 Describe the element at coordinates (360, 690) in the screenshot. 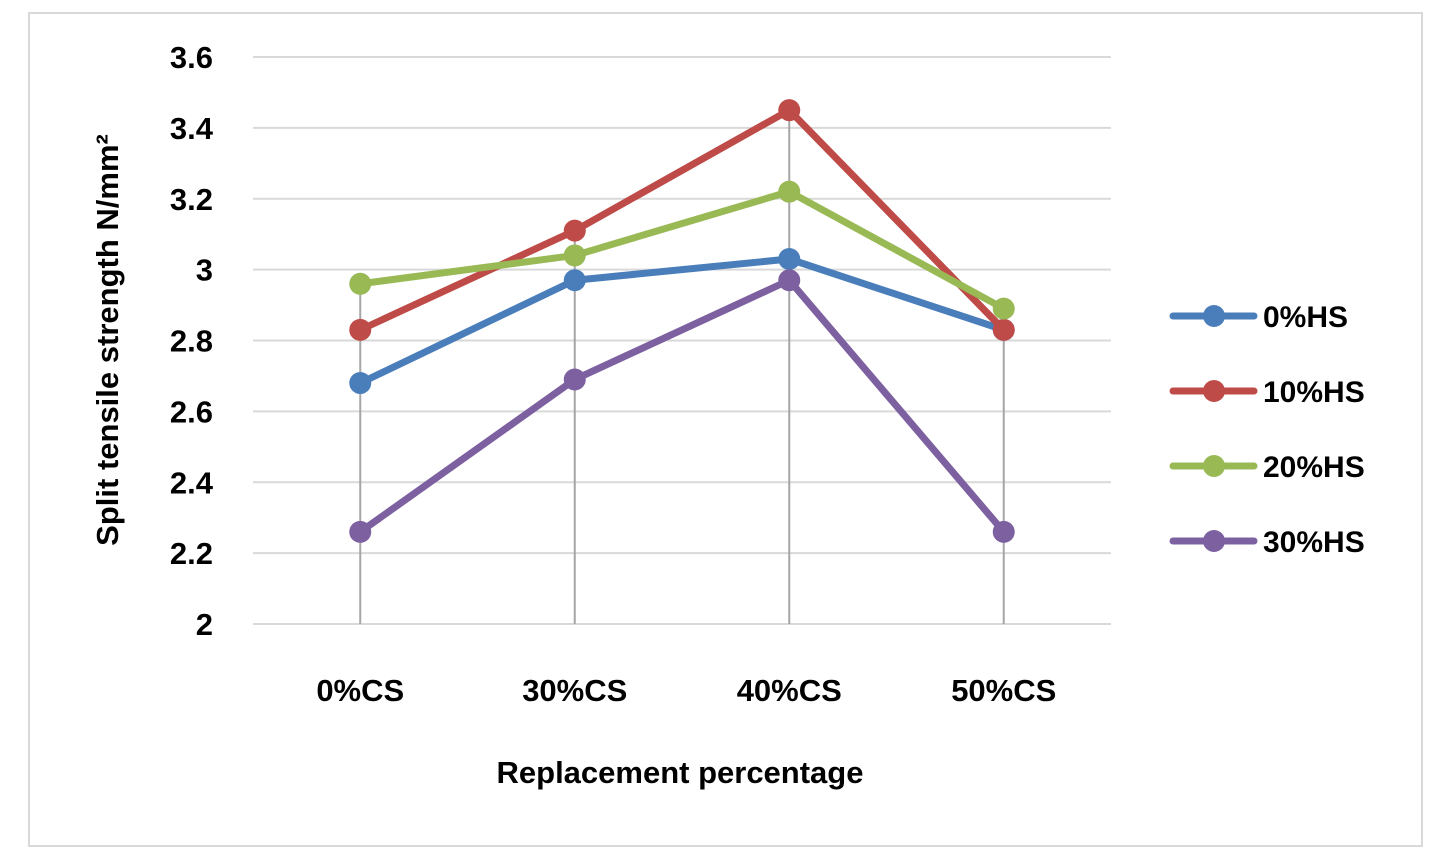

I see `x-tick-label: 0%CS` at that location.